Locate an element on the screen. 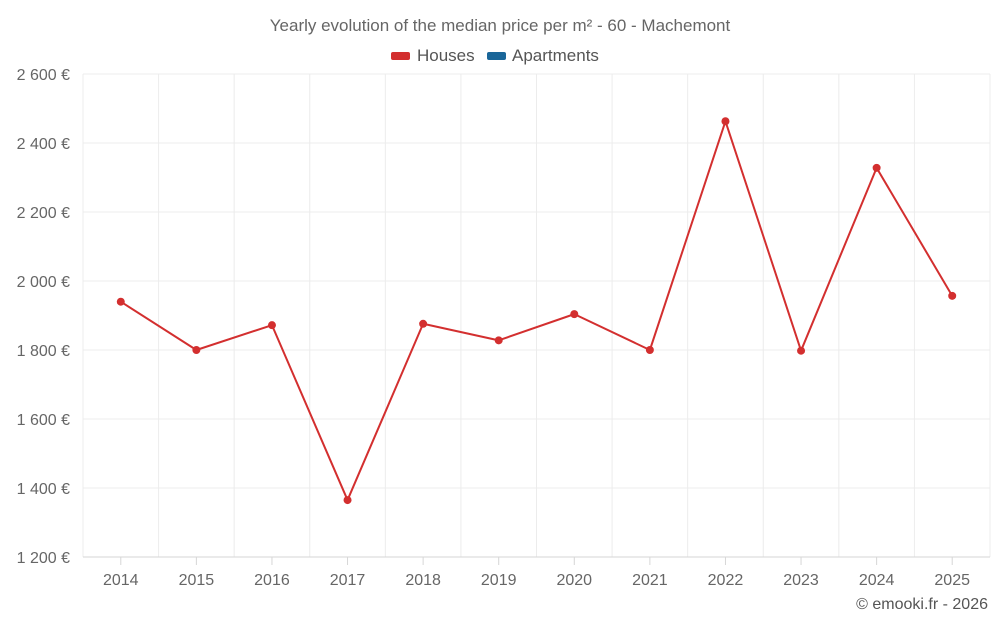 The image size is (1000, 625). x-tick-label: 2020 is located at coordinates (574, 580).